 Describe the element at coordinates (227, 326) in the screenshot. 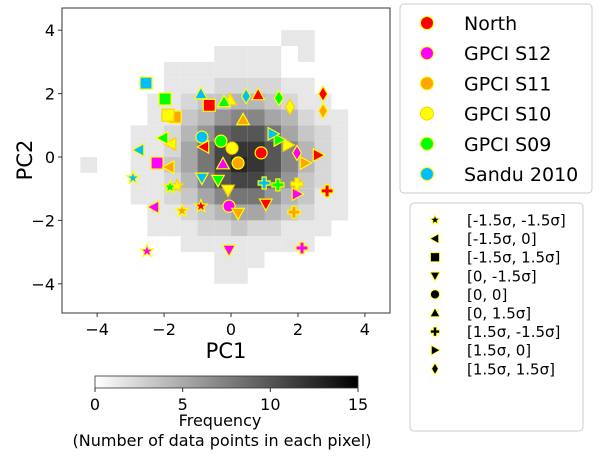

I see `x-axis-ticks: −4 −2 0 2 4` at that location.